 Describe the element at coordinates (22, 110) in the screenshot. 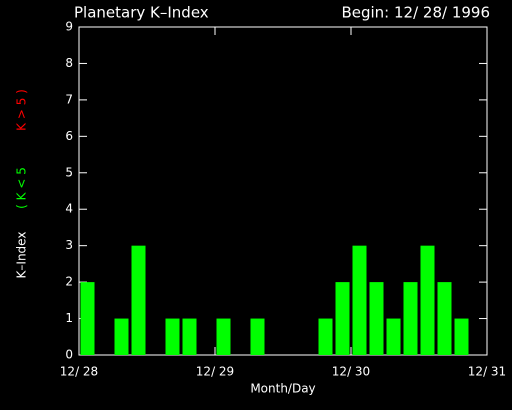

I see `legend-entry: K > 5 )` at that location.